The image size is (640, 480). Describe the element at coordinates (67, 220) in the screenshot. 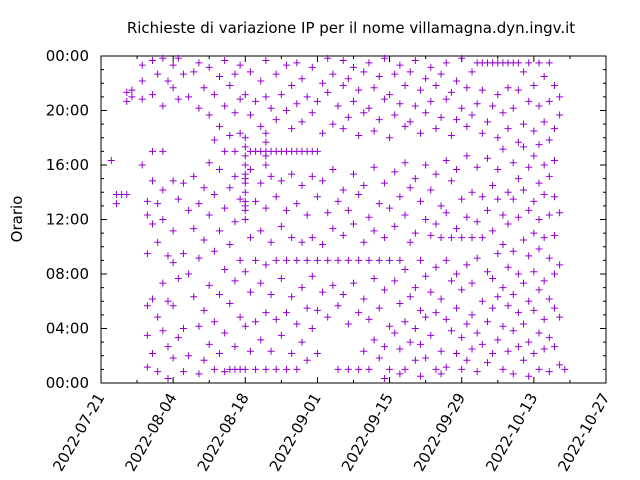

I see `y-tick-label: 12:00` at that location.